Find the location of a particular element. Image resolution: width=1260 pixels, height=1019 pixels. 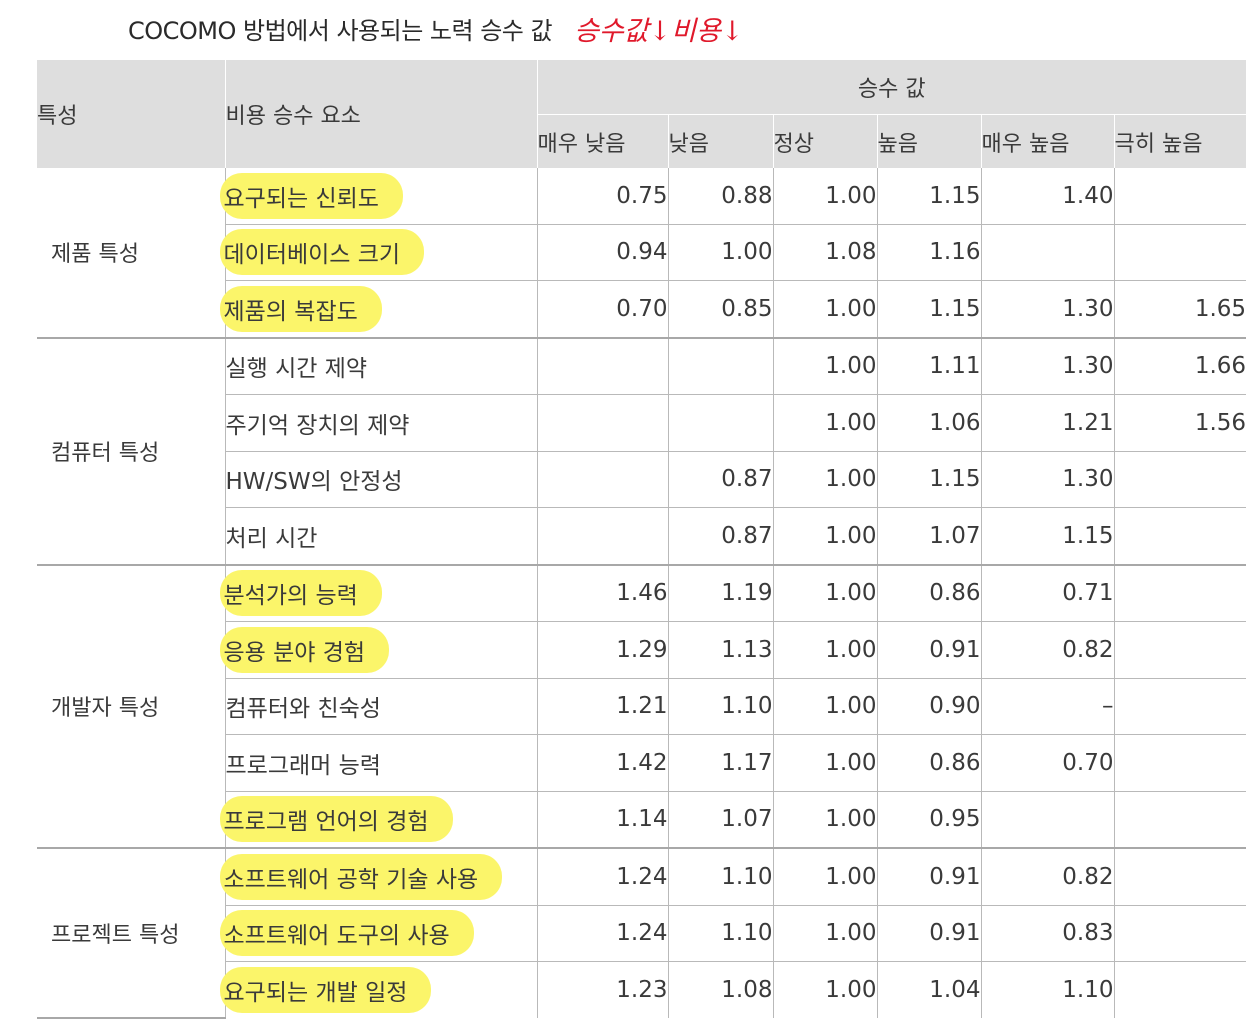

title-row: COCOMO 방법에서 사용되는 노력 승수 값 승수값↓비용↓ is located at coordinates (436, 28).